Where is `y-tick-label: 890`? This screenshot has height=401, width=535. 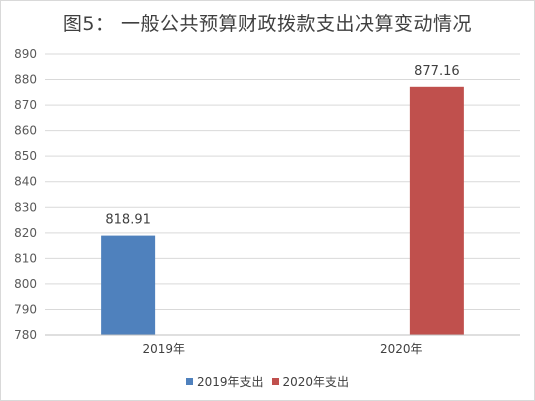
y-tick-label: 890 is located at coordinates (25, 54).